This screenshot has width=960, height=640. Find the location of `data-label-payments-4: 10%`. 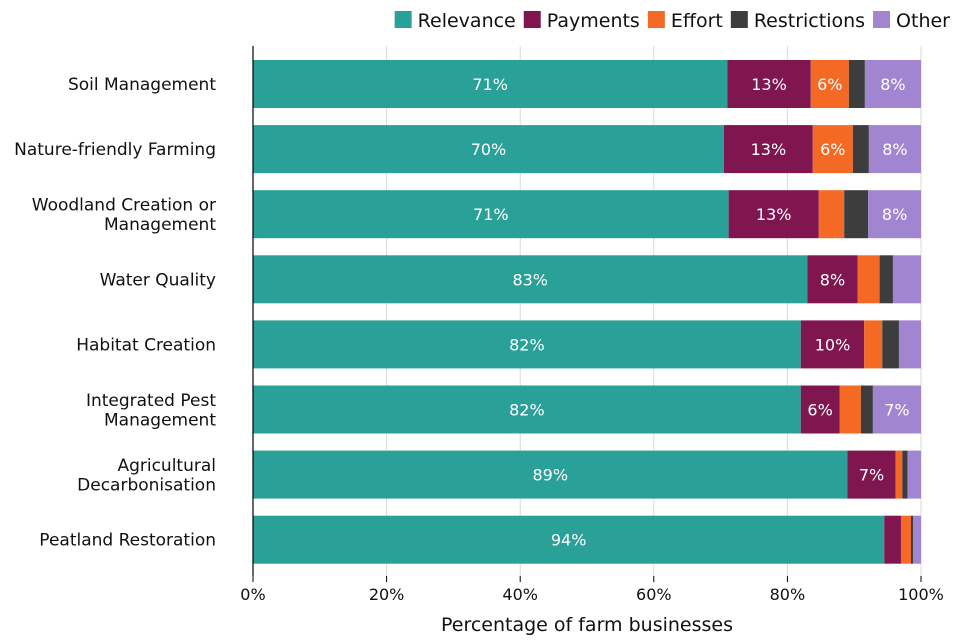

data-label-payments-4: 10% is located at coordinates (833, 344).